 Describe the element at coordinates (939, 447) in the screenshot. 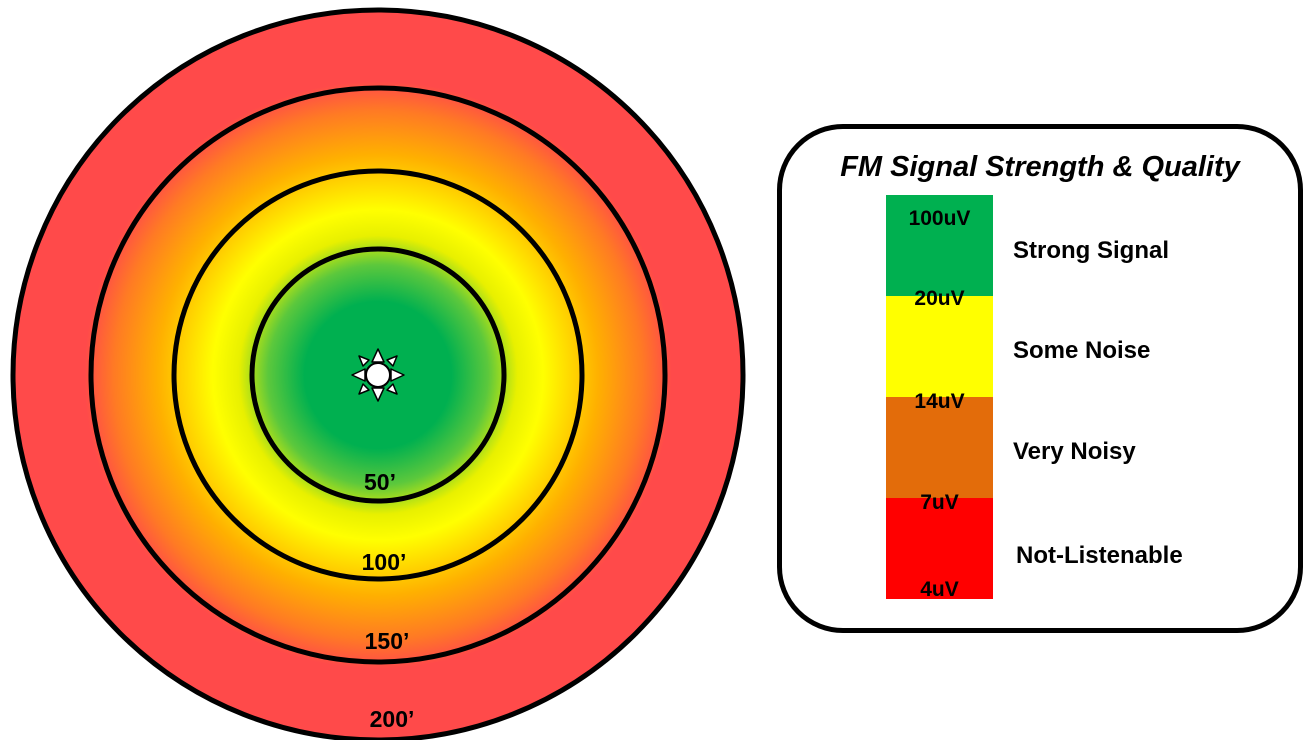

I see `swatch-very-noisy` at that location.